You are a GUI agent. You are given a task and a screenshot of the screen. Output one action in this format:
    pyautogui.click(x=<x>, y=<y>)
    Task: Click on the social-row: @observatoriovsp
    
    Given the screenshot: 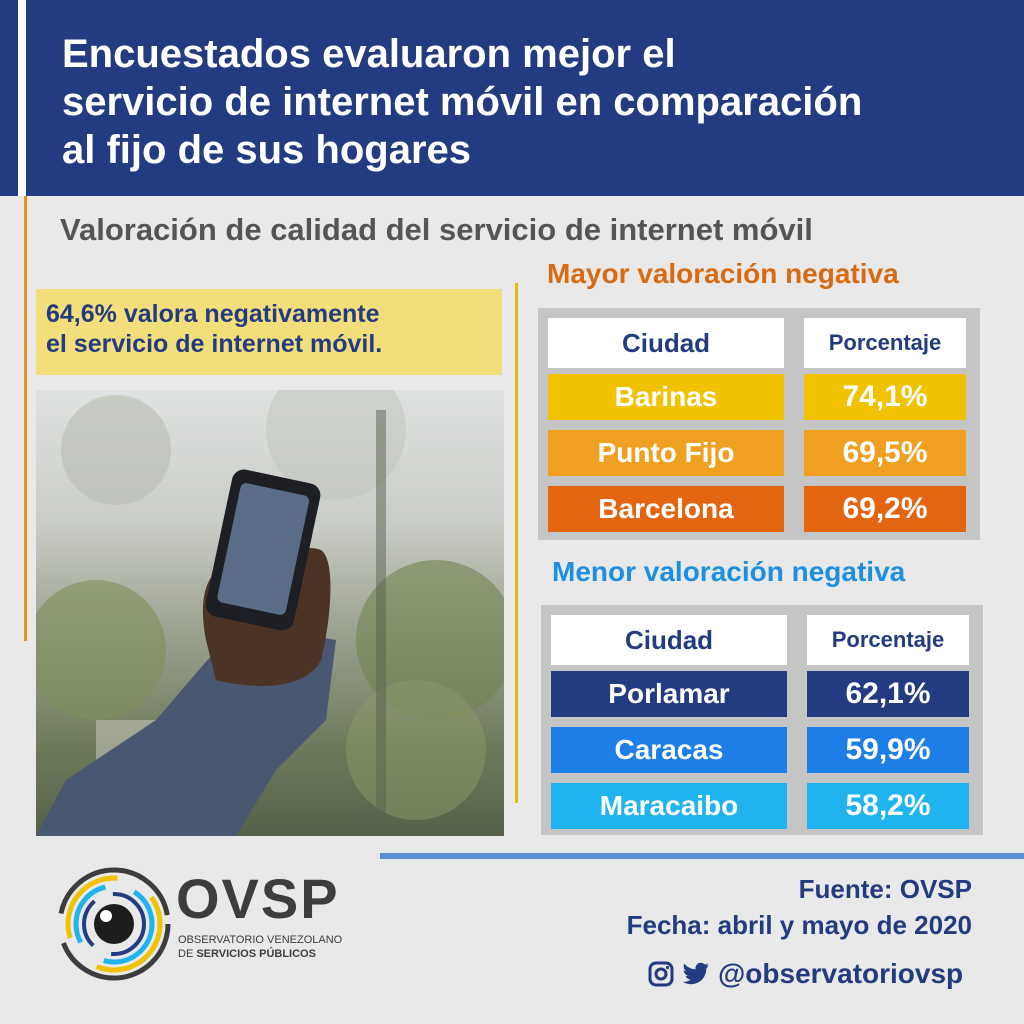 What is the action you would take?
    pyautogui.click(x=805, y=974)
    